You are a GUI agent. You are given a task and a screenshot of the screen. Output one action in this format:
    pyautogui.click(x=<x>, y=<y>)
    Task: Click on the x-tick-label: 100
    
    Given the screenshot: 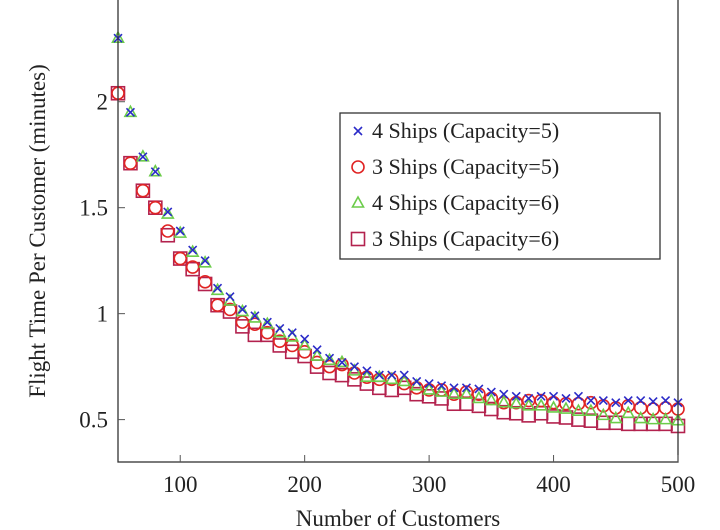 What is the action you would take?
    pyautogui.click(x=180, y=484)
    